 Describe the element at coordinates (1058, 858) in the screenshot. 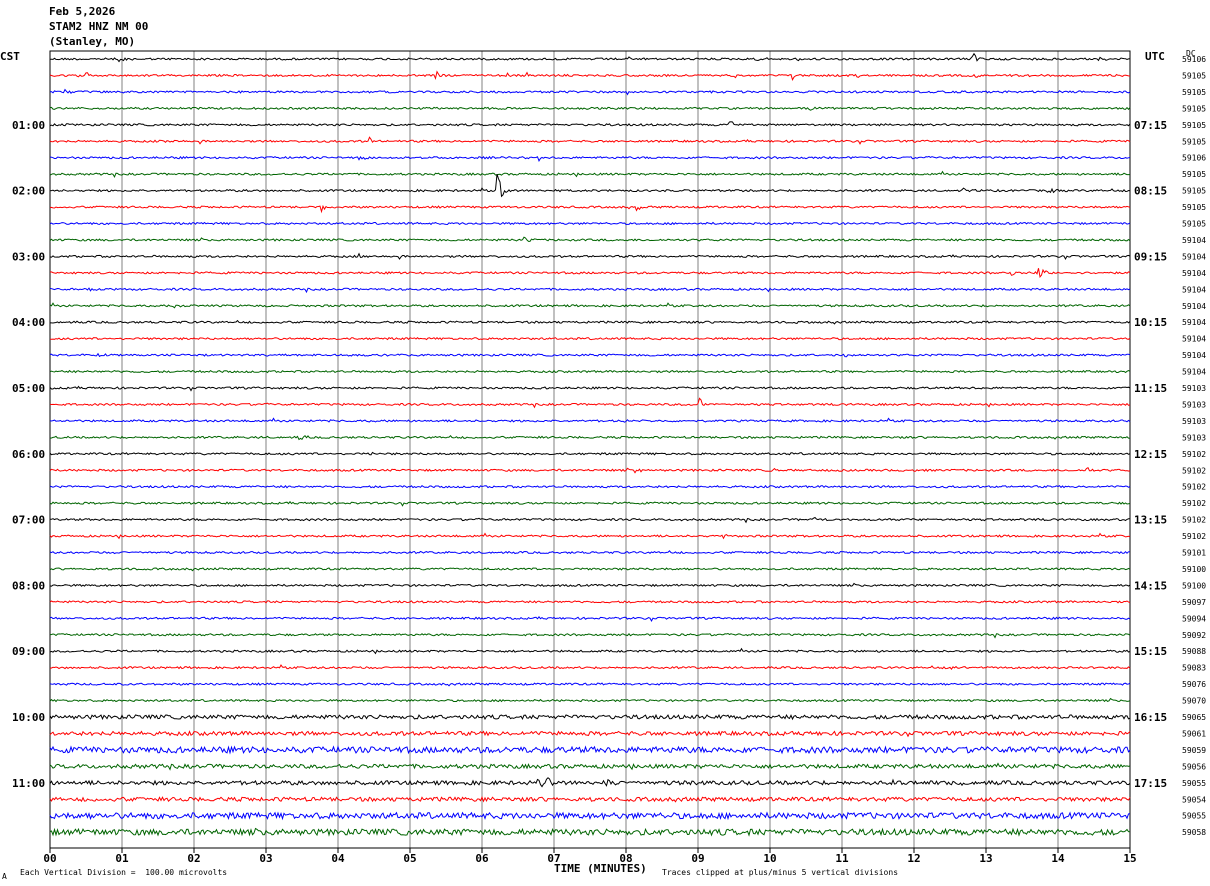

I see `x-tick-label: 14` at that location.